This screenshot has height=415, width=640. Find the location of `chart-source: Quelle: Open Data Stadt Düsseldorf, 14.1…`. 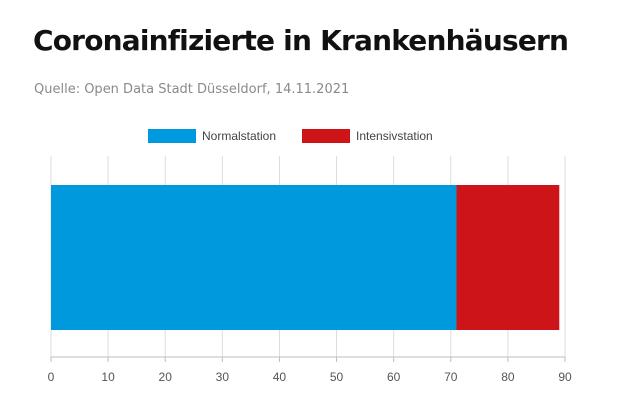

chart-source: Quelle: Open Data Stadt Düsseldorf, 14.1… is located at coordinates (192, 89).